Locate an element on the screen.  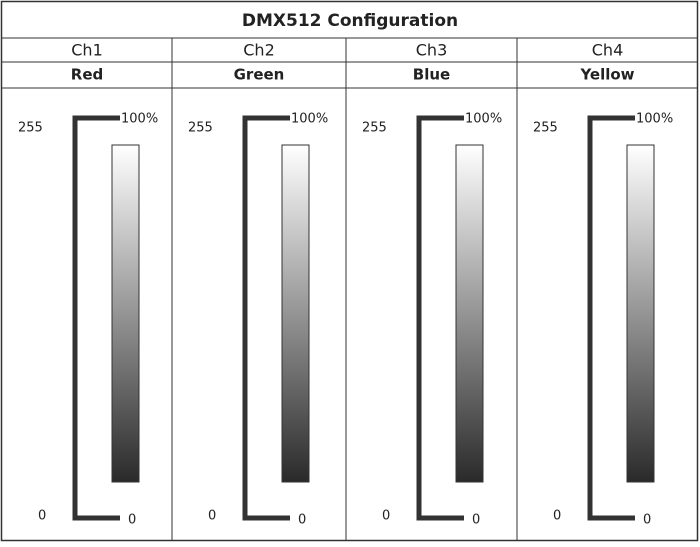
channel-label: Ch3 is located at coordinates (432, 50).